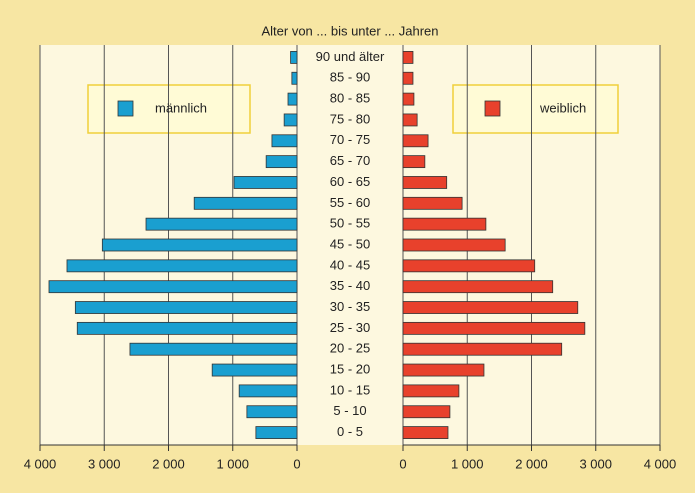 The image size is (695, 493). Describe the element at coordinates (562, 107) in the screenshot. I see `legend-label: weiblich` at that location.